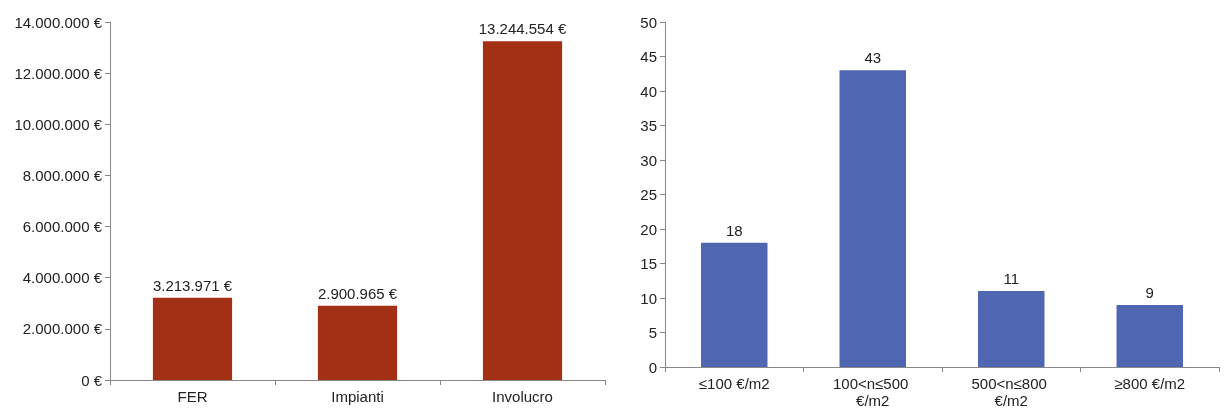  What do you see at coordinates (62, 329) in the screenshot?
I see `y-tick-label: 2.000.000 €` at bounding box center [62, 329].